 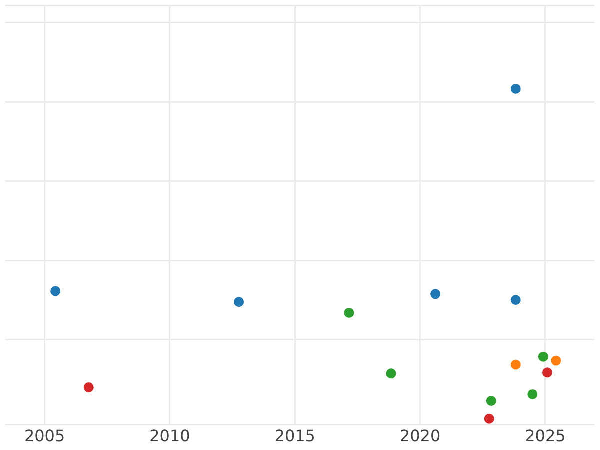 I want to click on x-tick-label: 2010, so click(x=170, y=436).